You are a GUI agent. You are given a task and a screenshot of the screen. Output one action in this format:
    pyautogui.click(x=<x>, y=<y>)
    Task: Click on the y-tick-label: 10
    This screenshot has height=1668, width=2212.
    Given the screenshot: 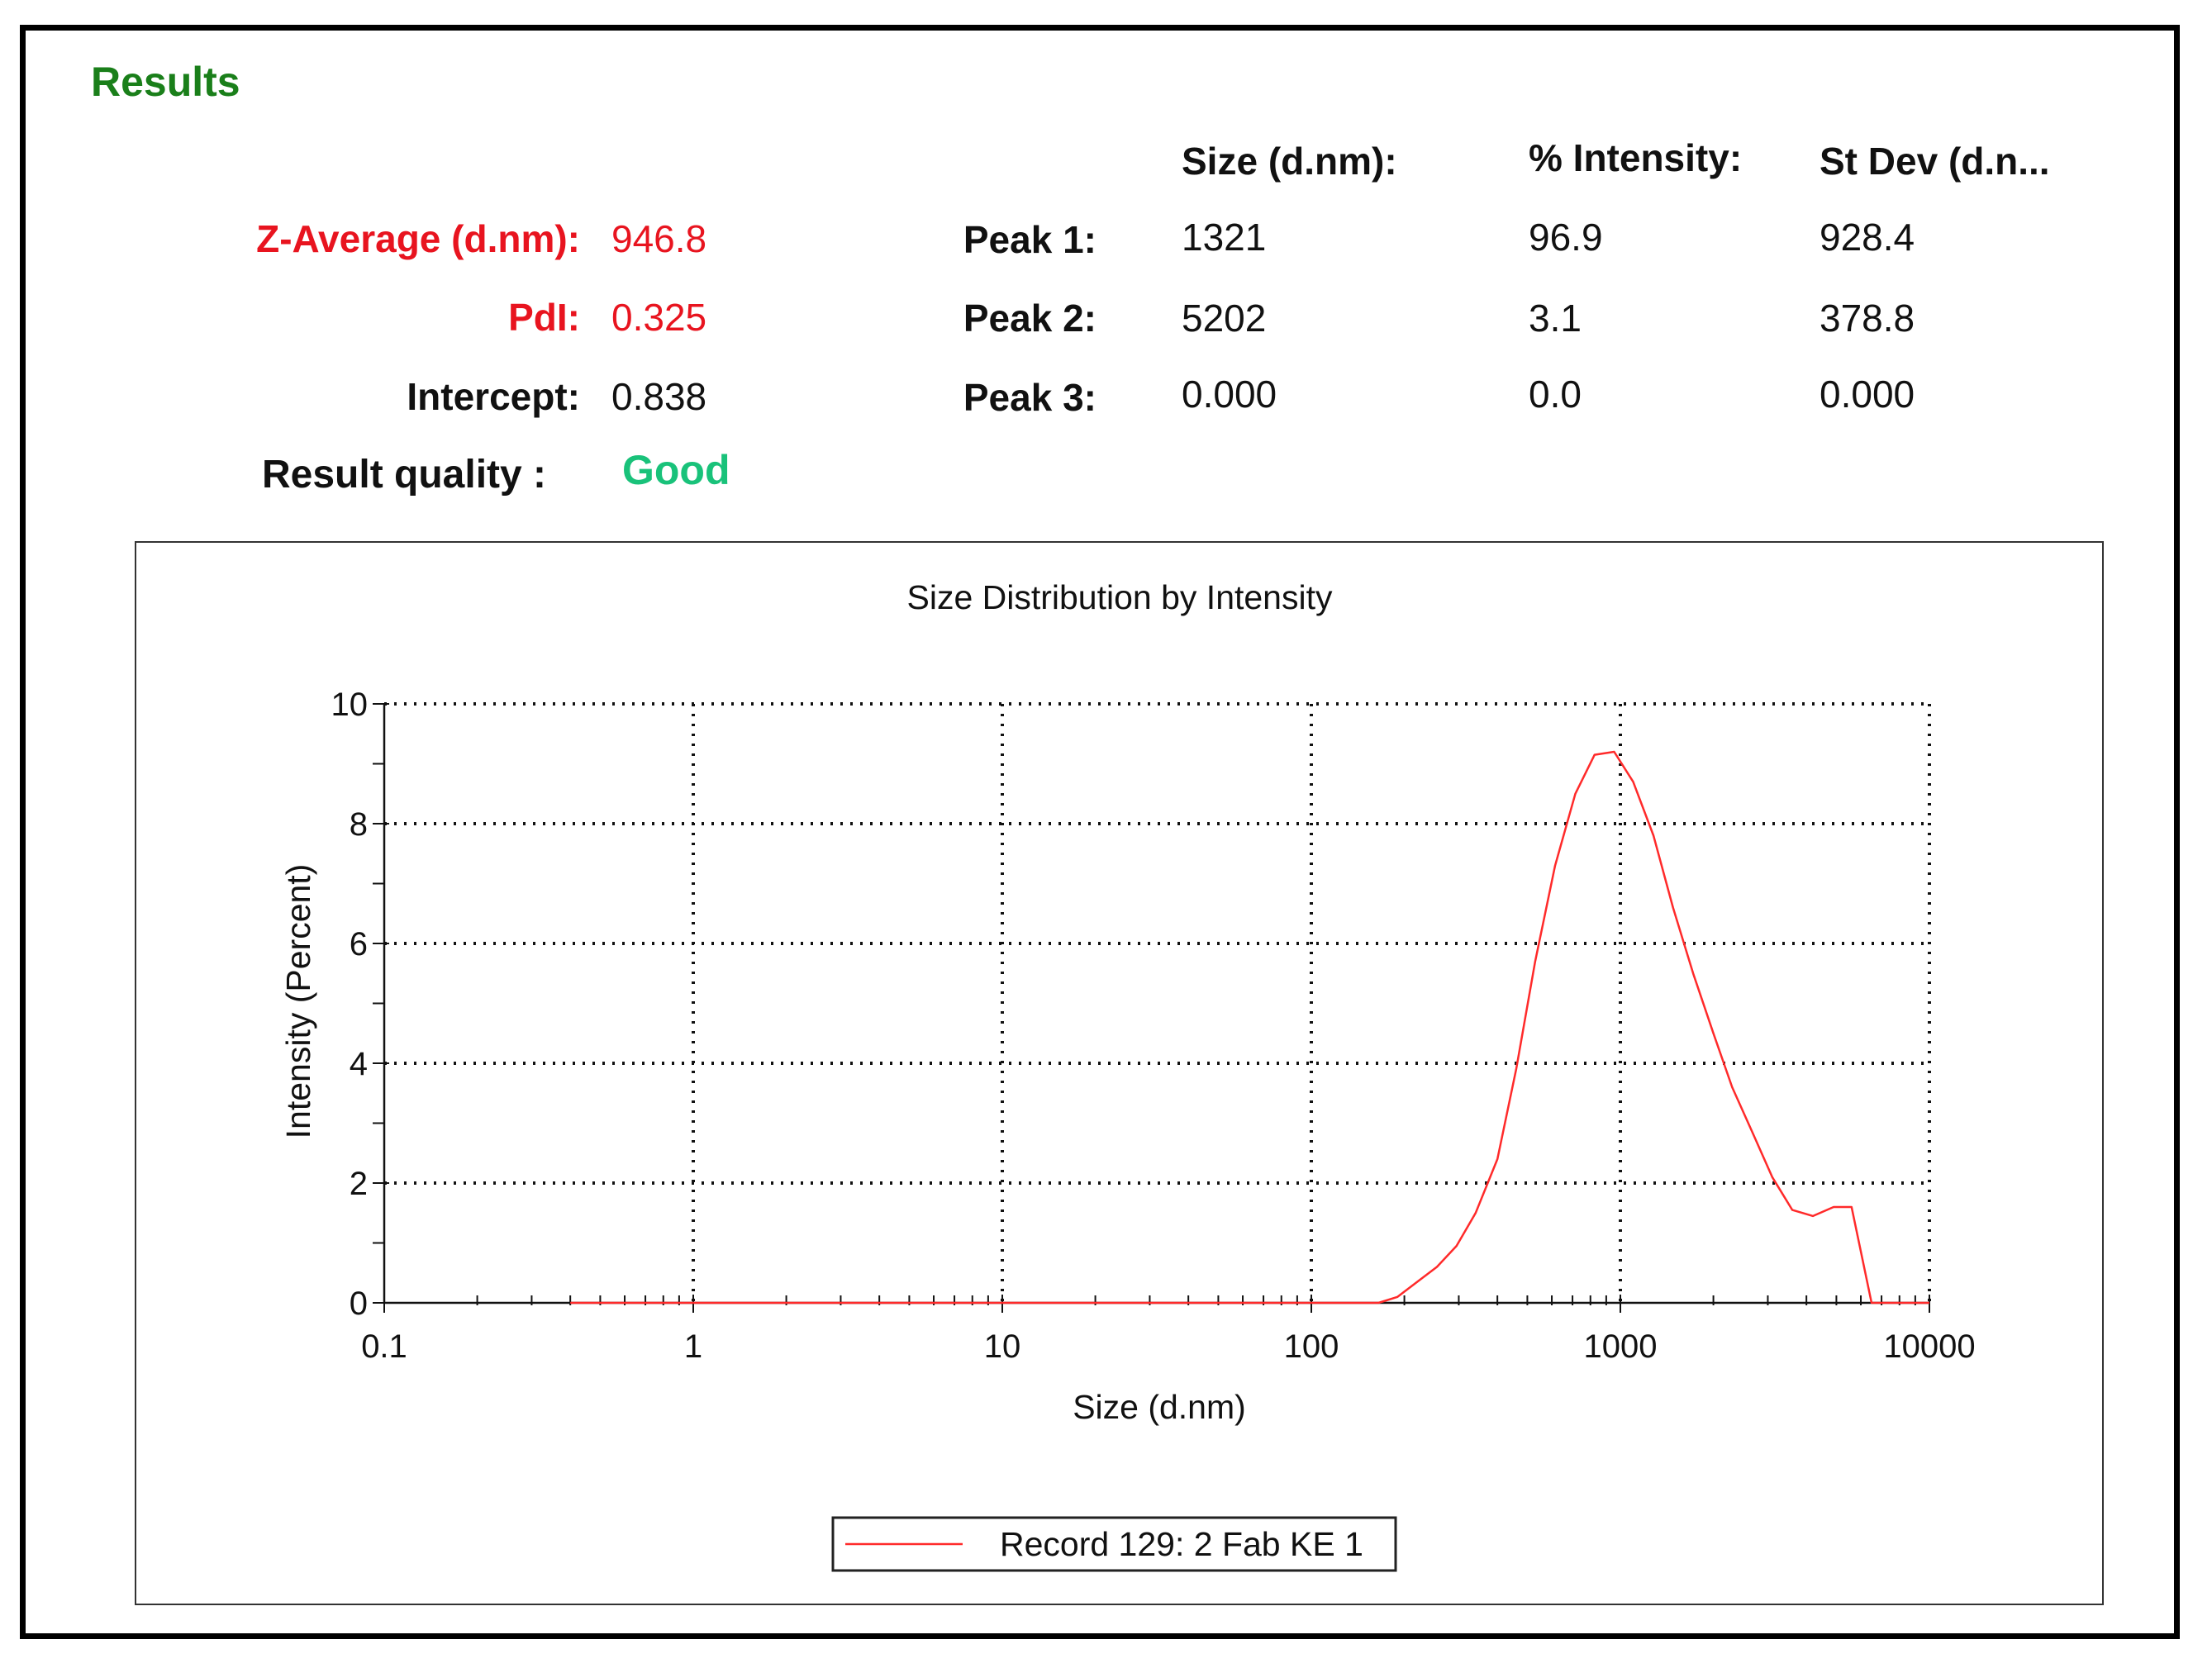 What is the action you would take?
    pyautogui.click(x=350, y=705)
    